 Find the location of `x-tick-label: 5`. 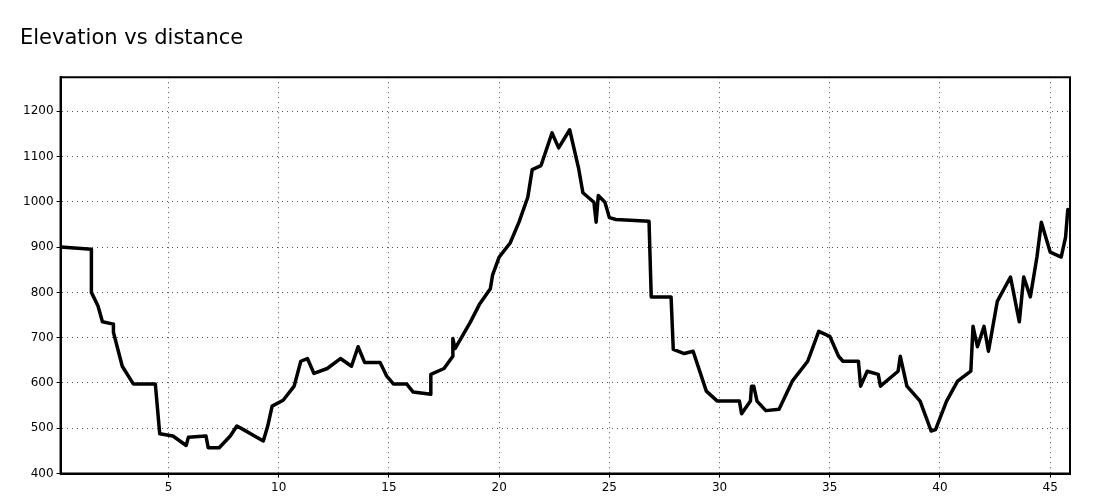

x-tick-label: 5 is located at coordinates (168, 486).